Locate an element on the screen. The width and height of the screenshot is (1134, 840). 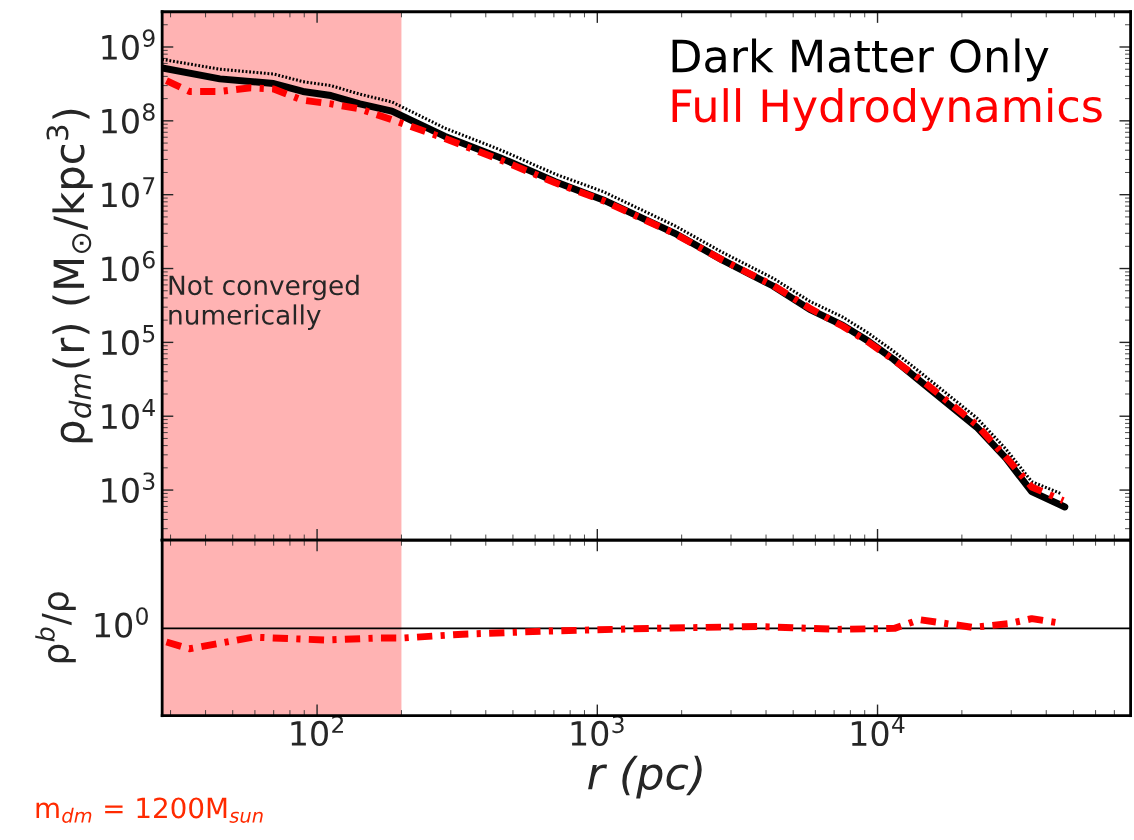
text: Dark Matter Only is located at coordinates (860, 60).